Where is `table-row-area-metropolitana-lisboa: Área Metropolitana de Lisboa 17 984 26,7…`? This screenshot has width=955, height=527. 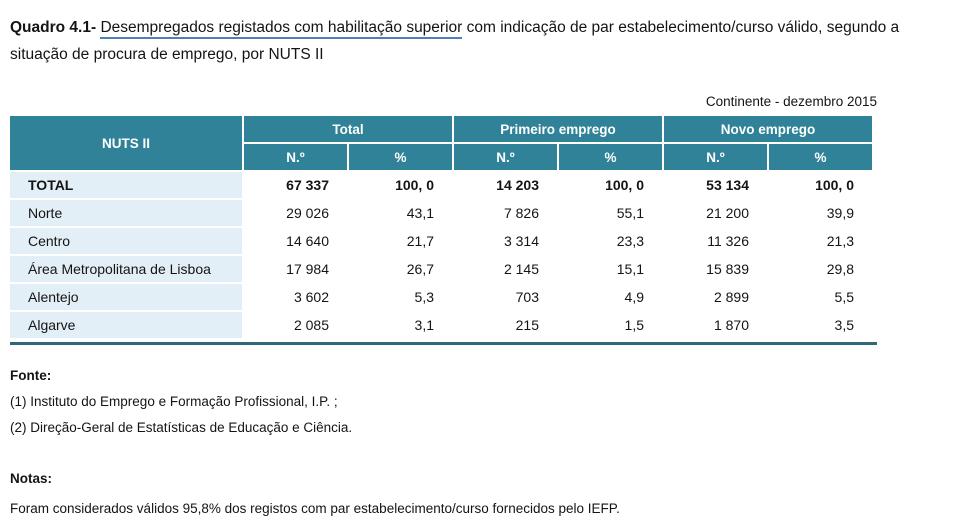 table-row-area-metropolitana-lisboa: Área Metropolitana de Lisboa 17 984 26,7… is located at coordinates (441, 269).